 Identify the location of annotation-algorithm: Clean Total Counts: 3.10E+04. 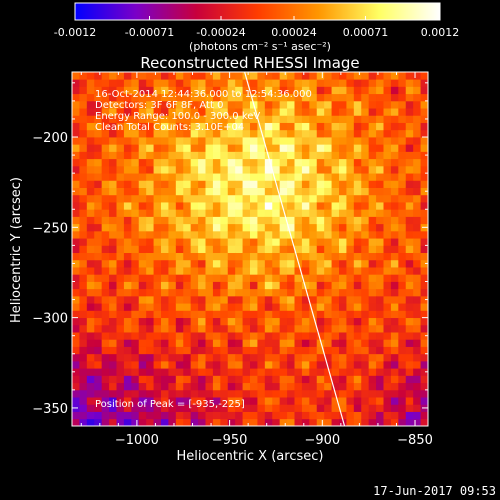
(169, 127).